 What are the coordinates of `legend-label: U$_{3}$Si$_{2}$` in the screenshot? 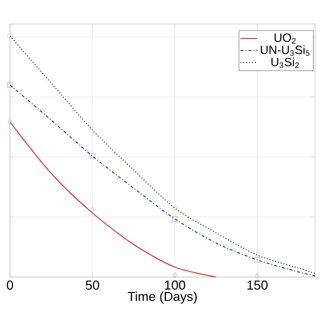 It's located at (285, 63).